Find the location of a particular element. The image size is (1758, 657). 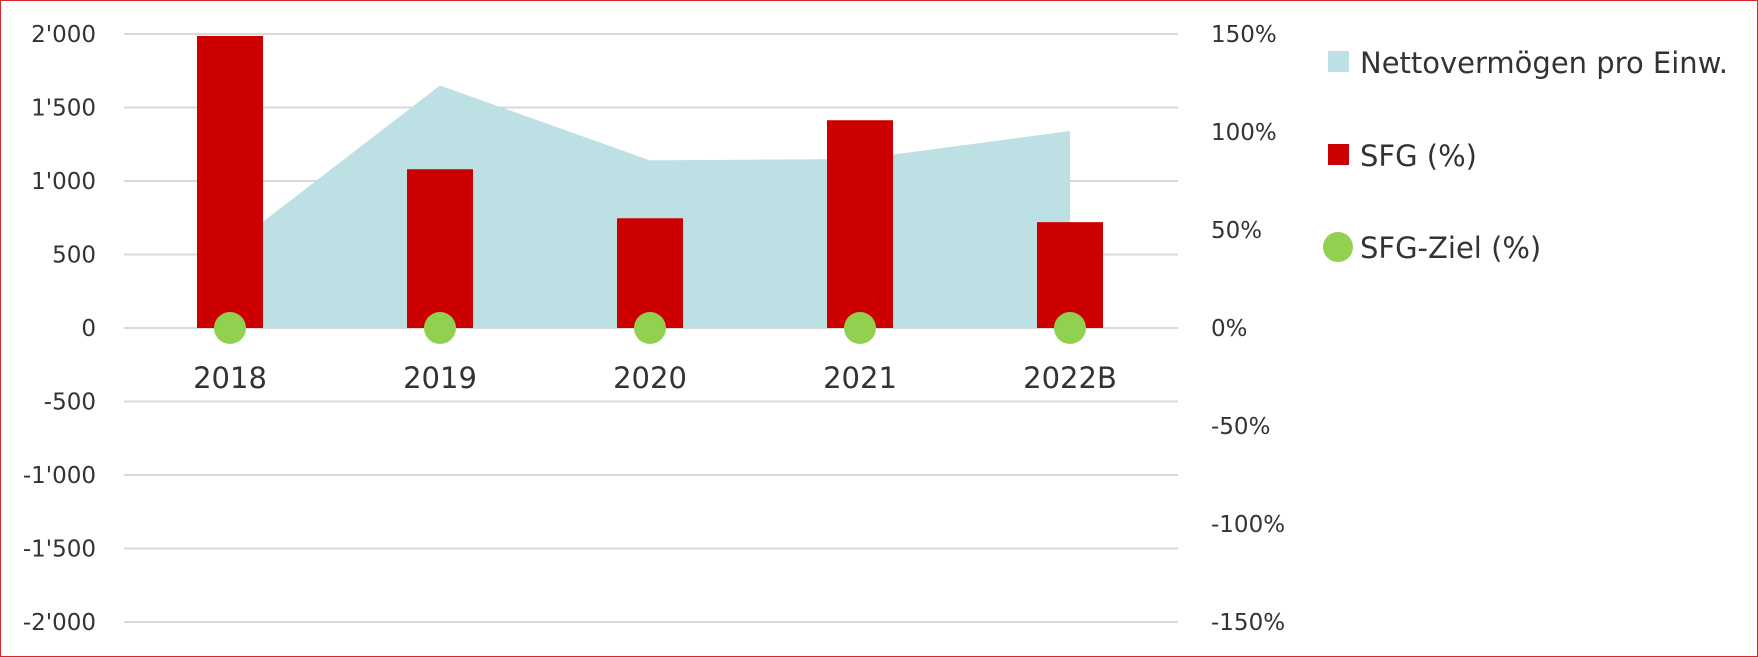

y-left-tick-label: -1'500 is located at coordinates (59, 550).